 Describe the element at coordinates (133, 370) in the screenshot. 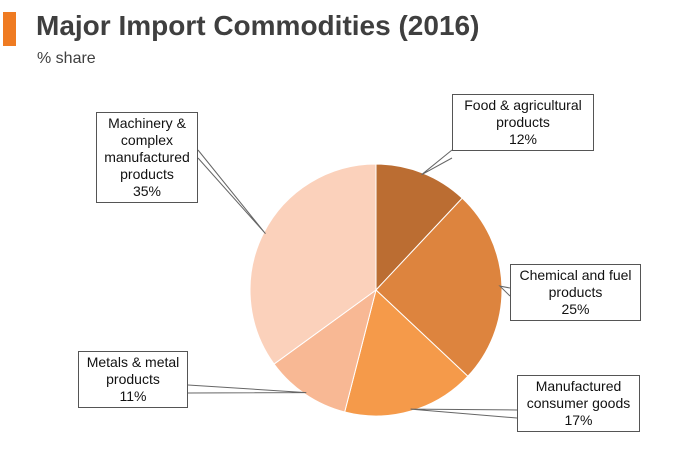

I see `slice-label-metals: Metals & metal products` at that location.